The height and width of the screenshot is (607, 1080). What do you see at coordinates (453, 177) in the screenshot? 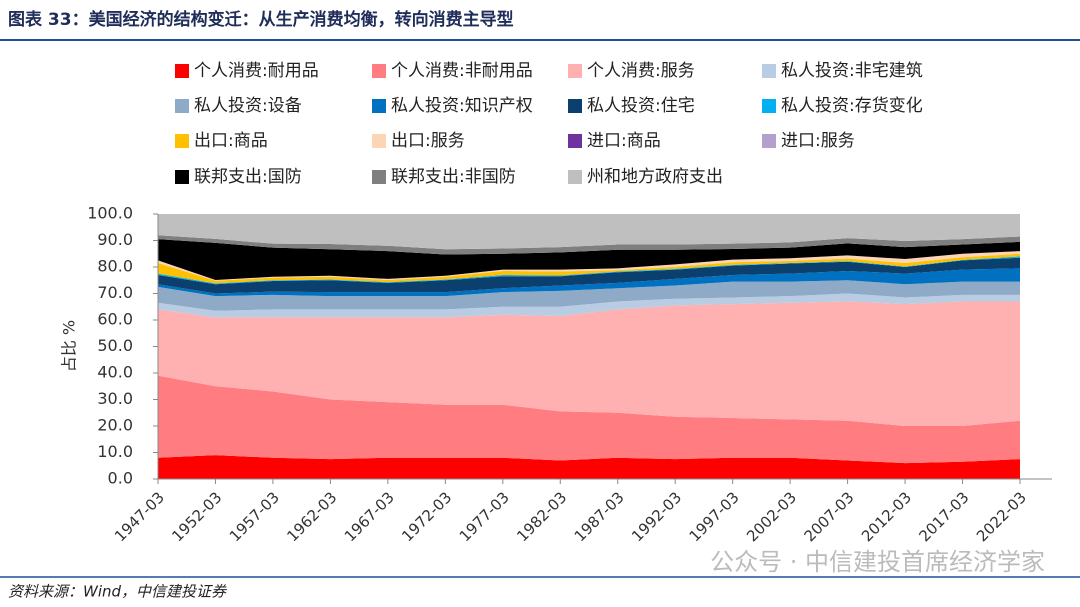
I see `legend-label: 联邦支出:非国防` at bounding box center [453, 177].